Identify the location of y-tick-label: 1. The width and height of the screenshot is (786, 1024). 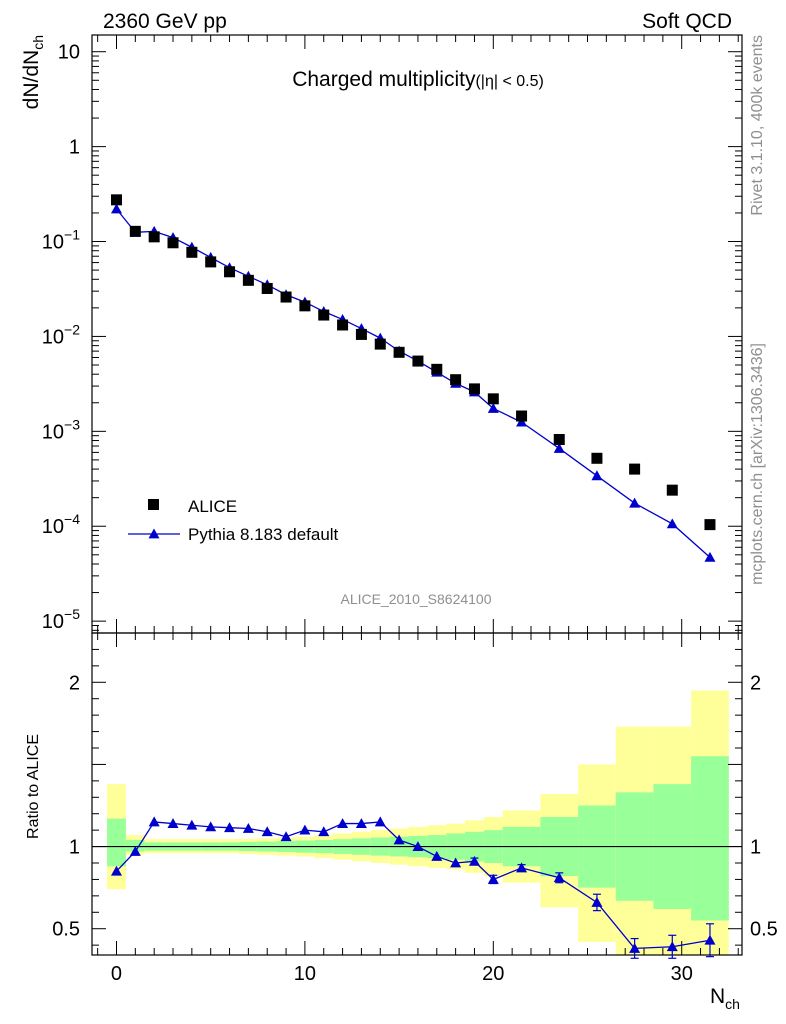
(74, 148).